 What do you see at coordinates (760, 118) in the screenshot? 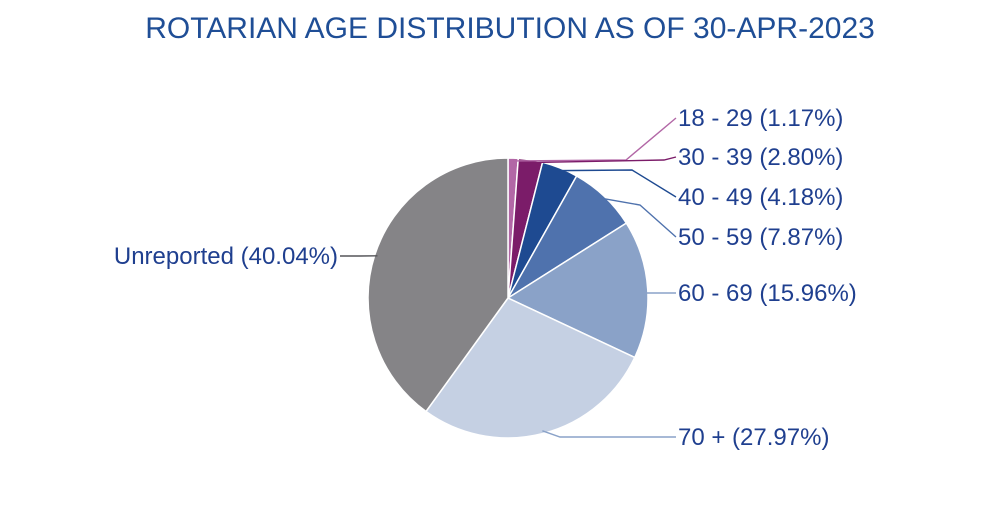
I see `slice-label: 18 - 29 (1.17%)` at bounding box center [760, 118].